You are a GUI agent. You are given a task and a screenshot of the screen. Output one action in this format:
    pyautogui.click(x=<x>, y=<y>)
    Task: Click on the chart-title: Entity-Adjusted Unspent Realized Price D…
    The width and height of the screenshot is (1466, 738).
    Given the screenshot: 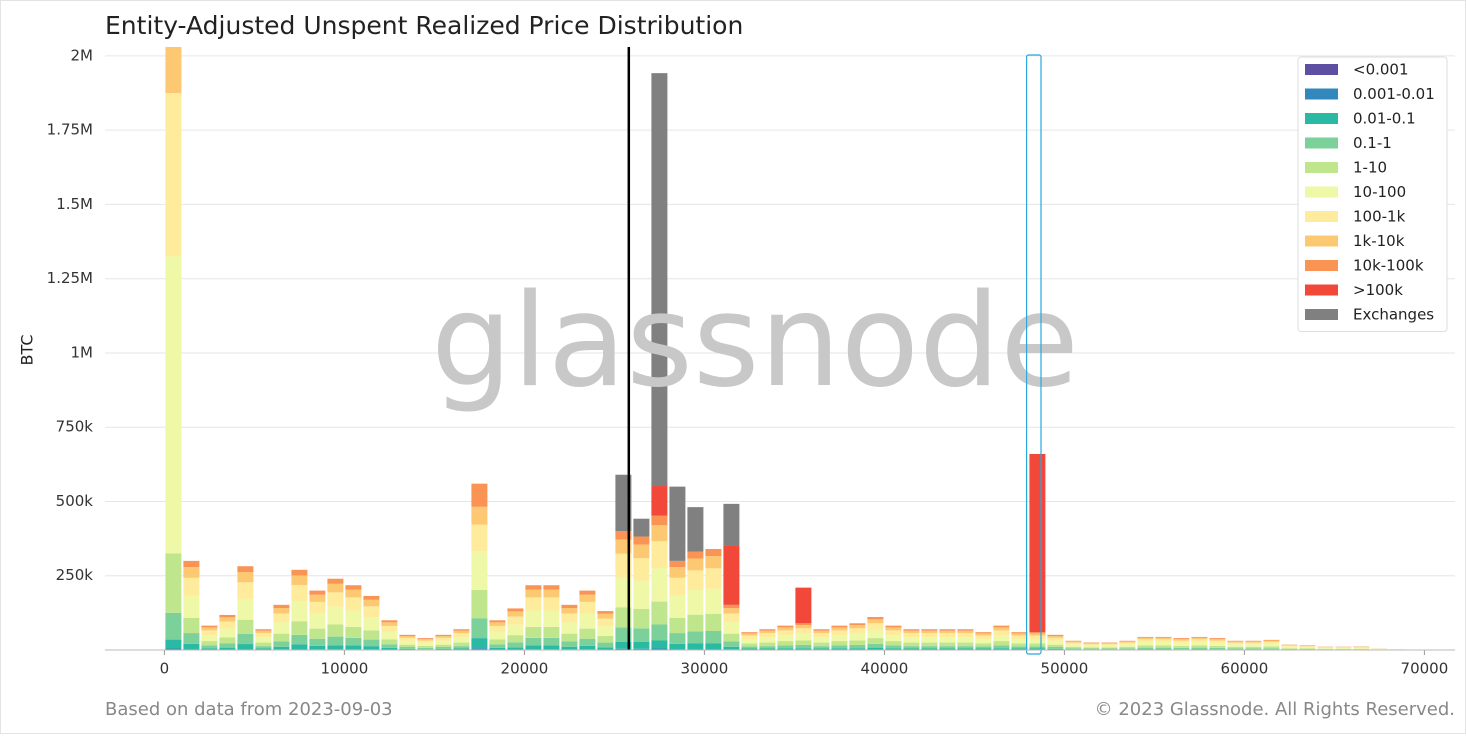 What is the action you would take?
    pyautogui.click(x=424, y=25)
    